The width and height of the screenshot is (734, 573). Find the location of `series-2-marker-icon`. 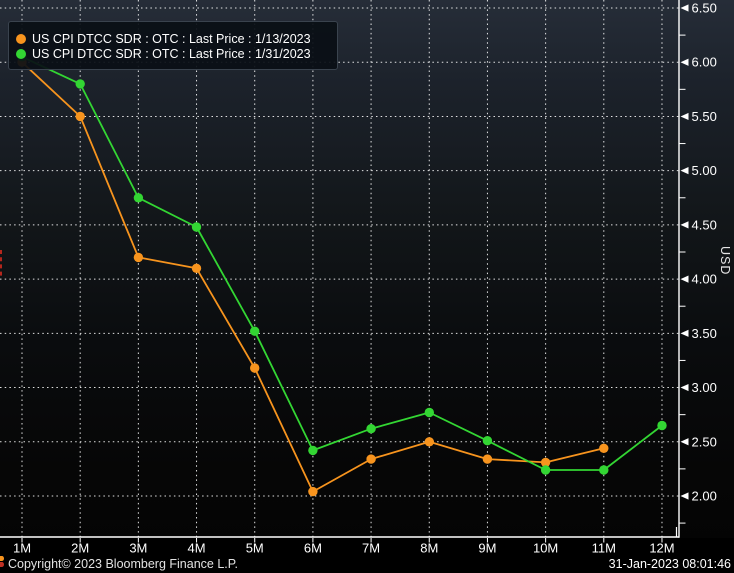

series-2-marker-icon is located at coordinates (21, 53).